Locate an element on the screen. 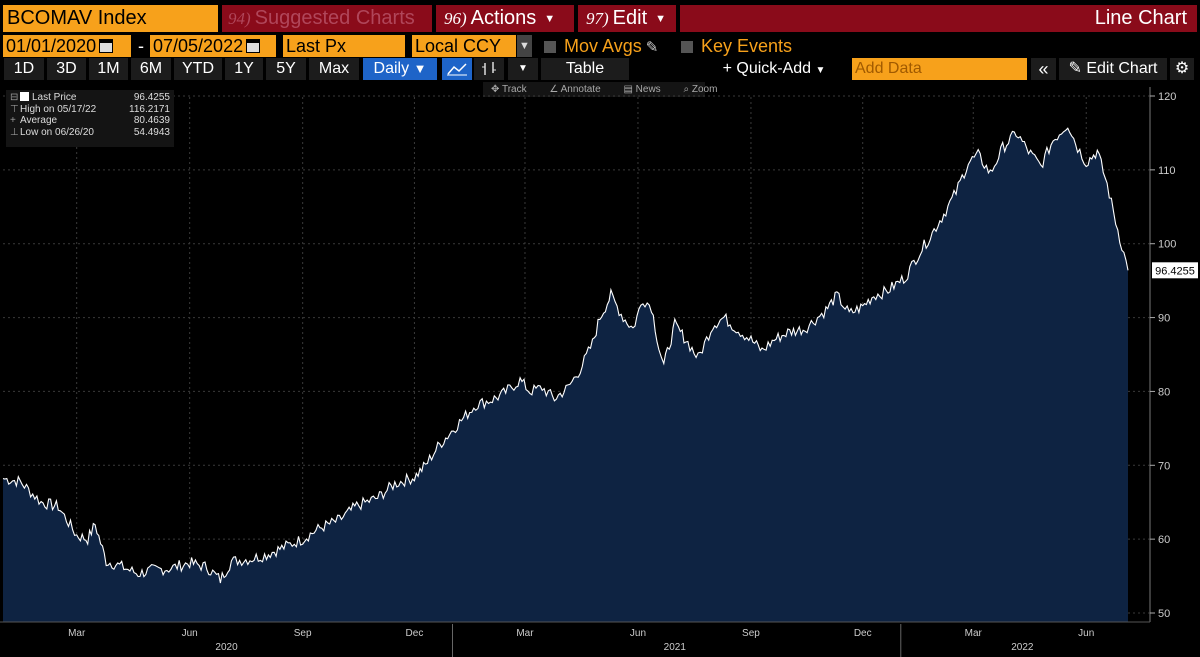 This screenshot has height=657, width=1200. settings-button: ⚙ is located at coordinates (1182, 69).